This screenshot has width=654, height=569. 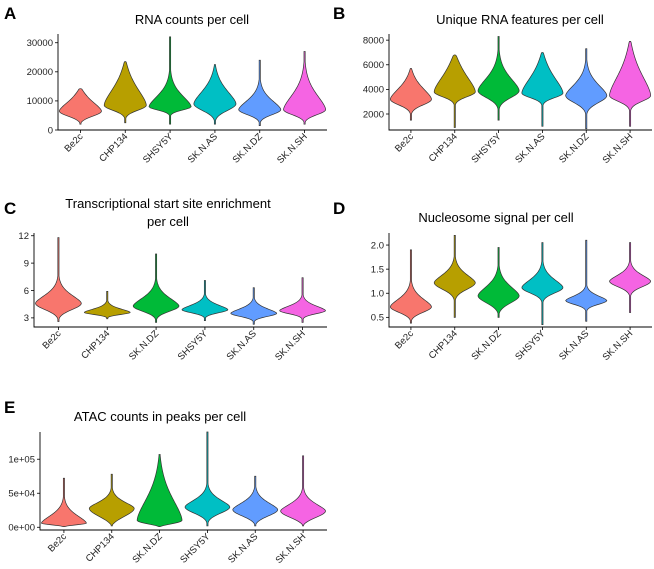 What do you see at coordinates (339, 208) in the screenshot?
I see `panel-letter: D` at bounding box center [339, 208].